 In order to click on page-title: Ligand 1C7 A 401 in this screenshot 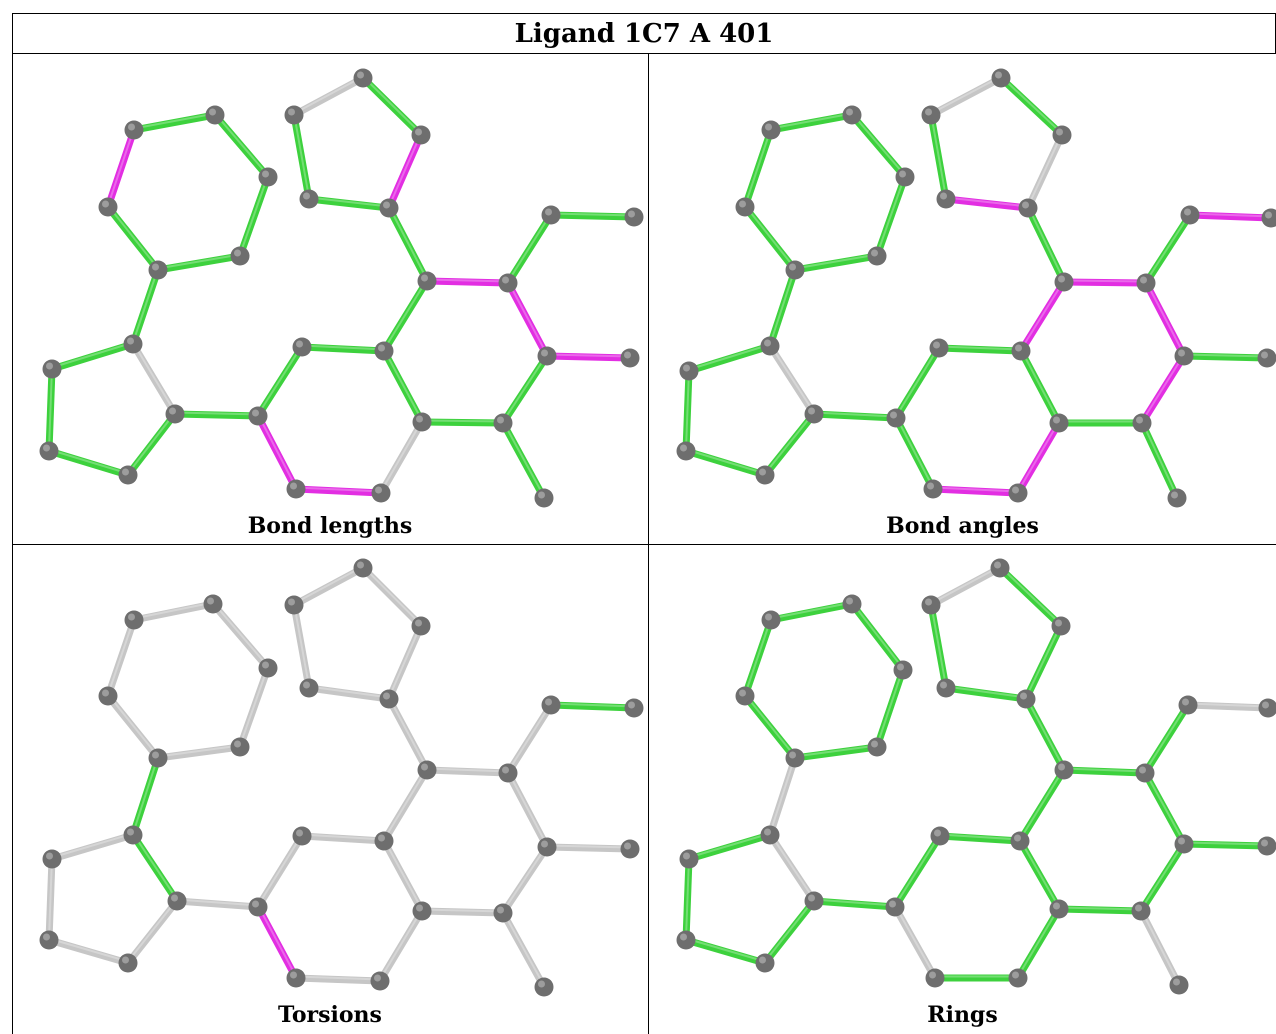, I will do `click(644, 34)`.